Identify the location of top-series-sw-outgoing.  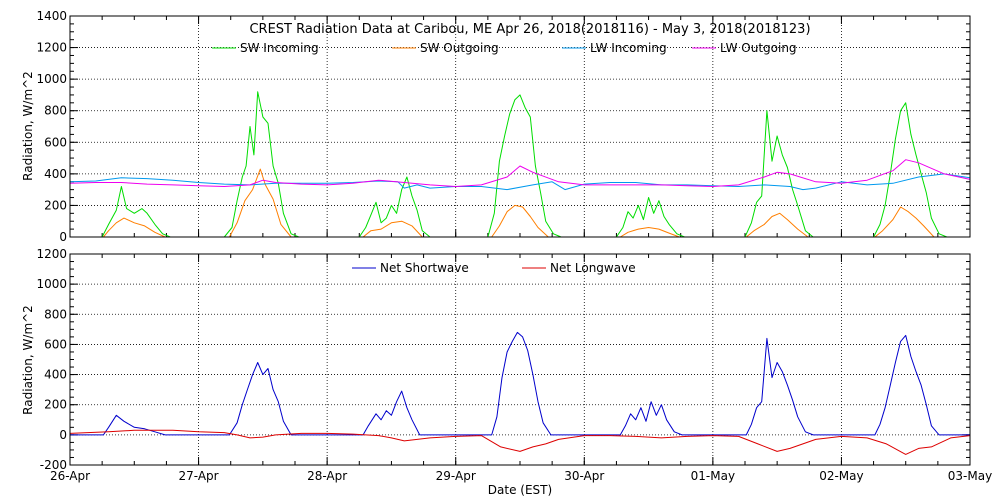
(520, 203).